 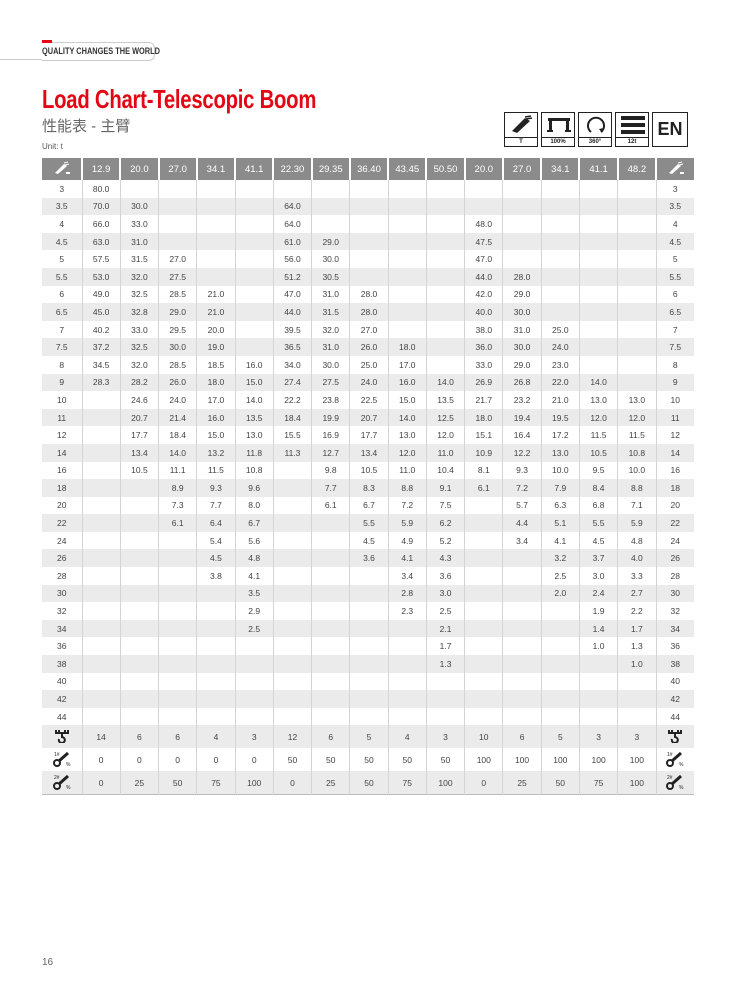 What do you see at coordinates (177, 470) in the screenshot?
I see `load-cell: 11.1` at bounding box center [177, 470].